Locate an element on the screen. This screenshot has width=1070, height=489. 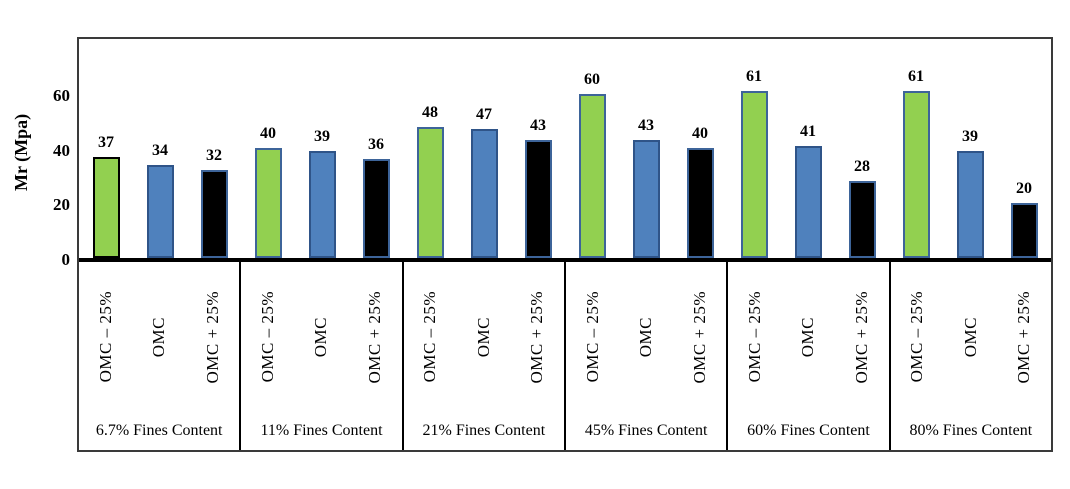
bar-value-label: 20 is located at coordinates (1024, 188).